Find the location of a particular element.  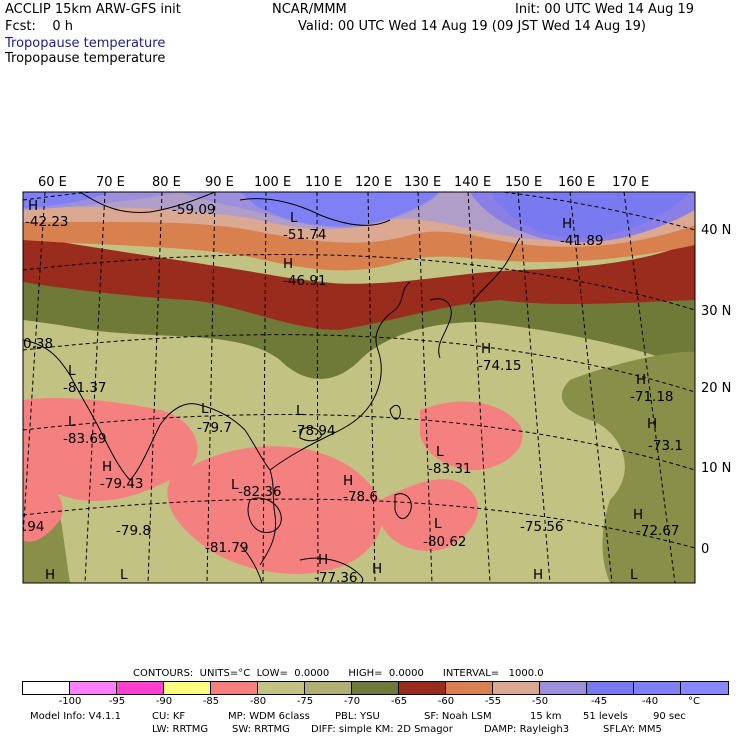

value-label: -74.15 is located at coordinates (500, 366).